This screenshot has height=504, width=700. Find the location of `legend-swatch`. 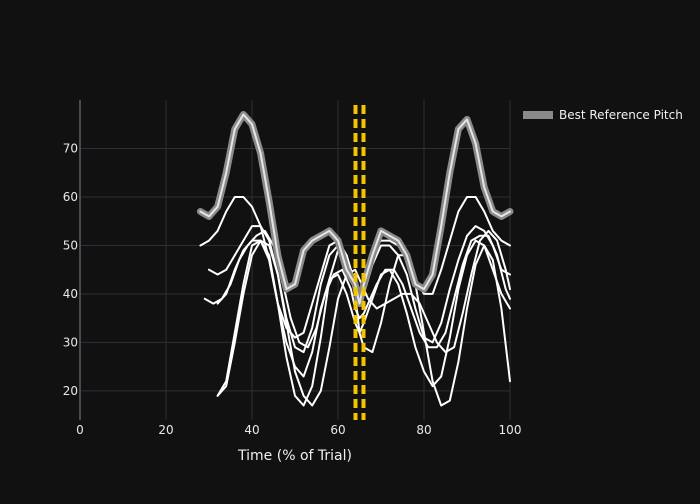

legend-swatch is located at coordinates (538, 115).